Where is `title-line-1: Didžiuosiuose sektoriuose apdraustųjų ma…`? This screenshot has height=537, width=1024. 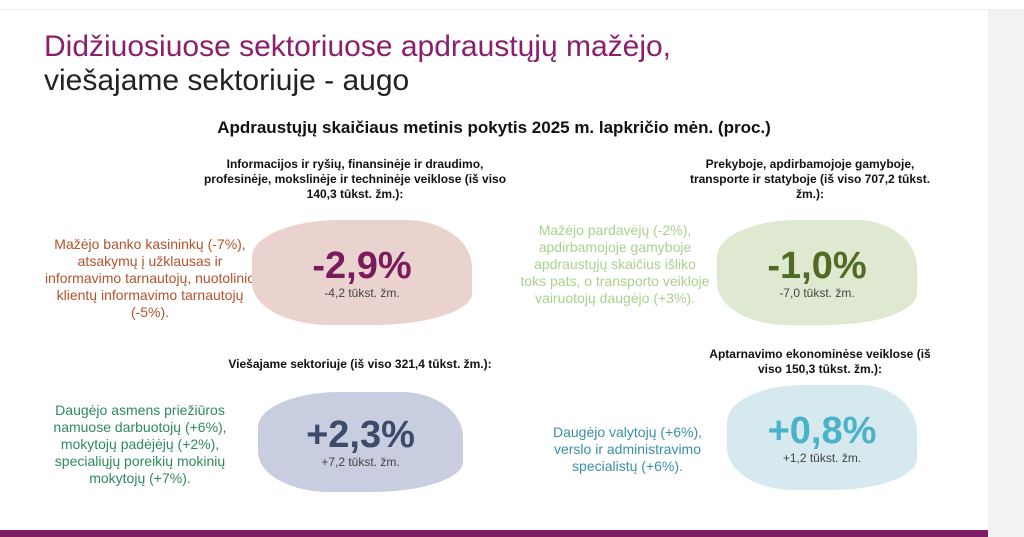 title-line-1: Didžiuosiuose sektoriuose apdraustųjų ma… is located at coordinates (358, 46).